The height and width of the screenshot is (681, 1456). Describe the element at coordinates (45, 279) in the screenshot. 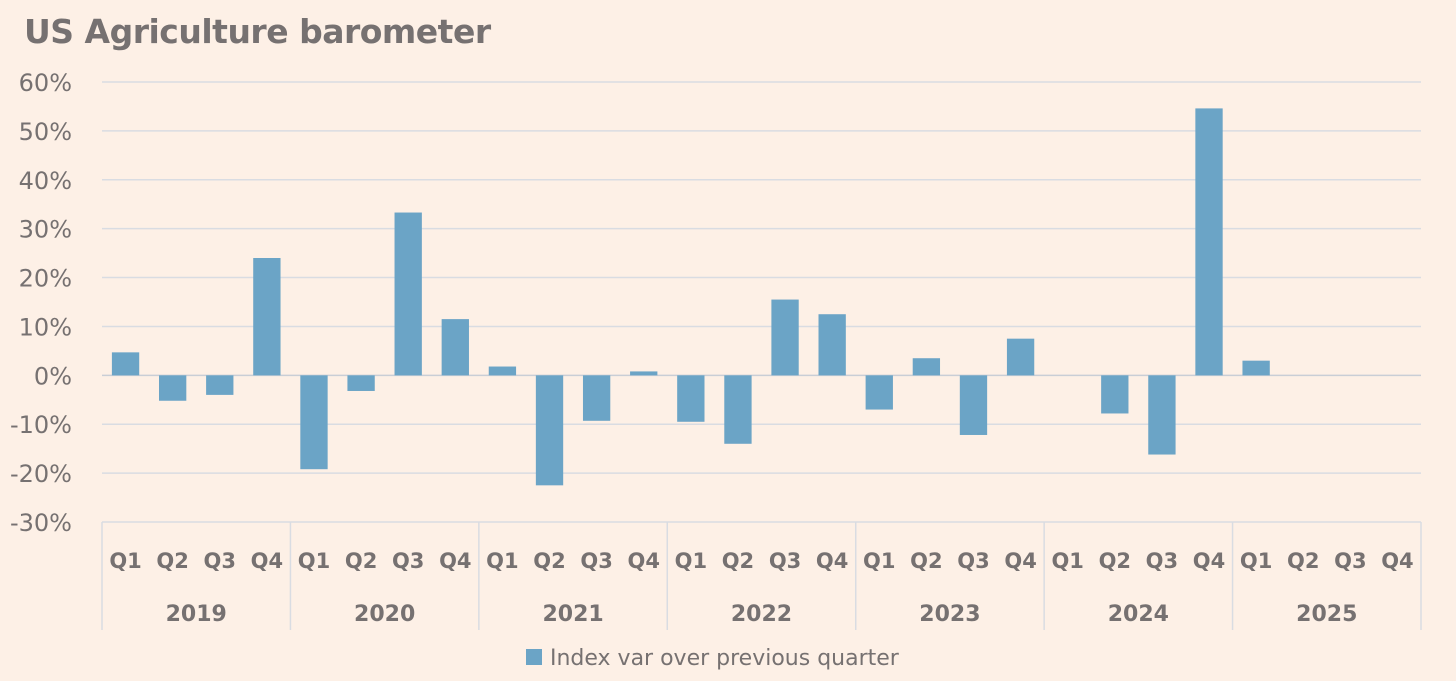

I see `y-tick-label: 20%` at that location.